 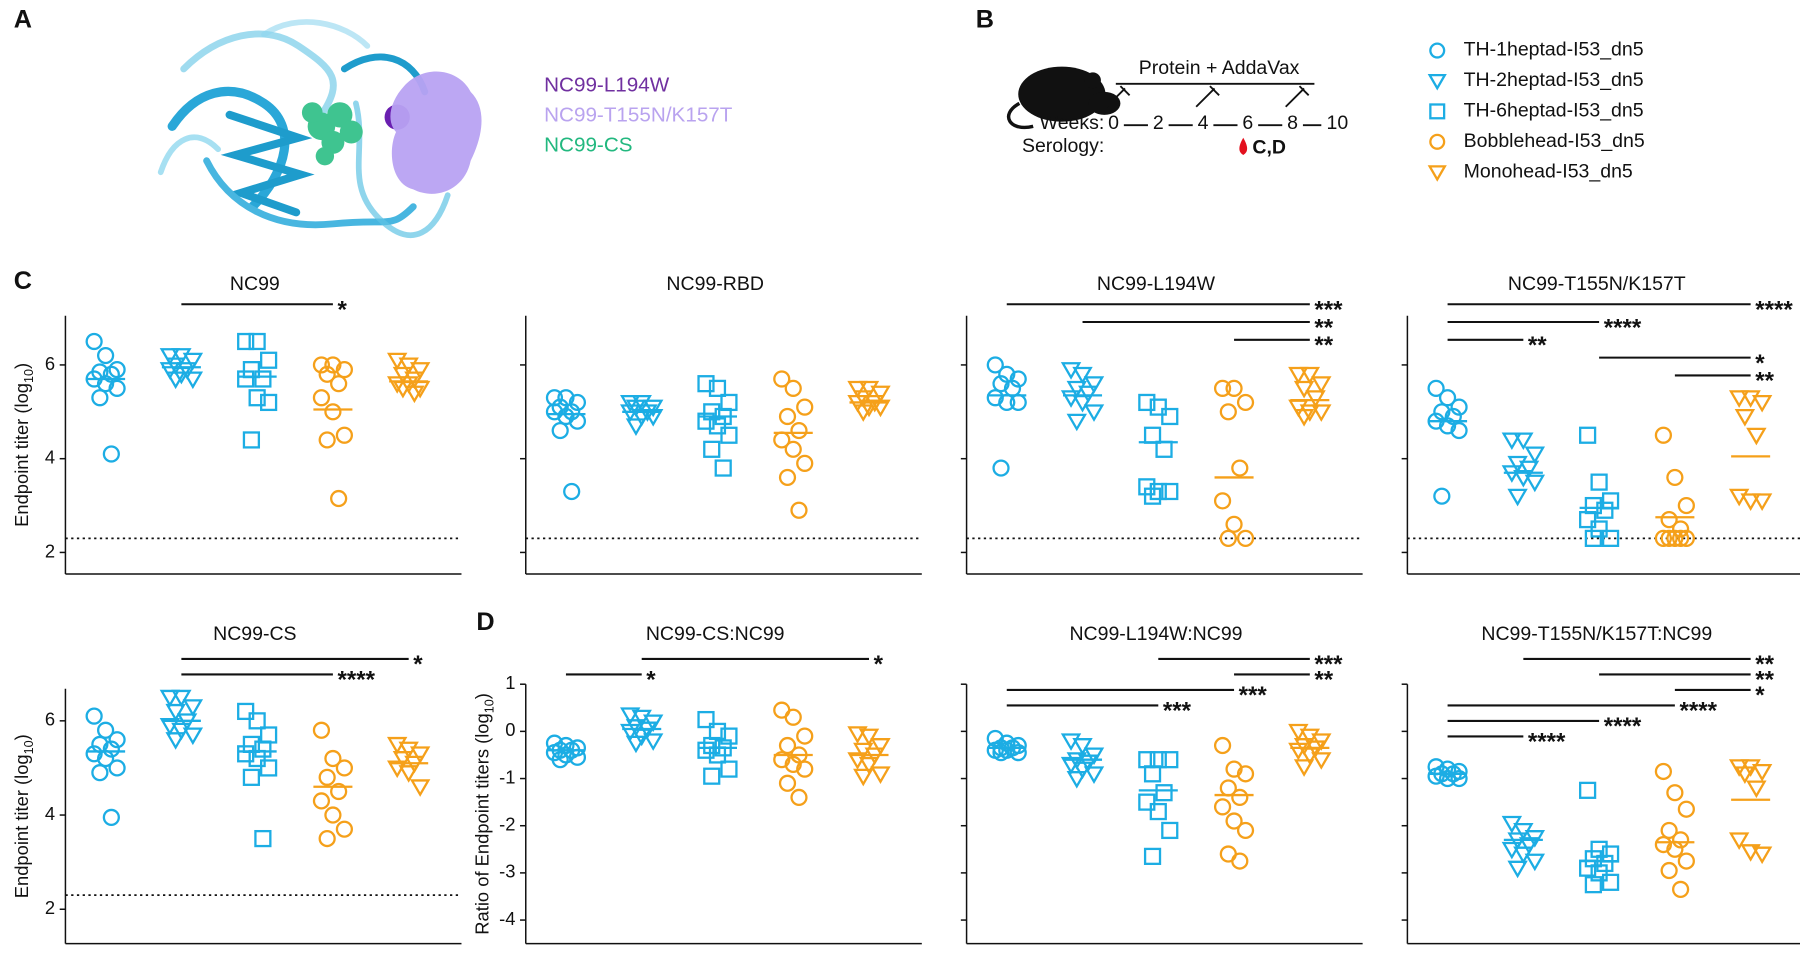 I want to click on chart-title: NC99-CS, so click(x=254, y=634).